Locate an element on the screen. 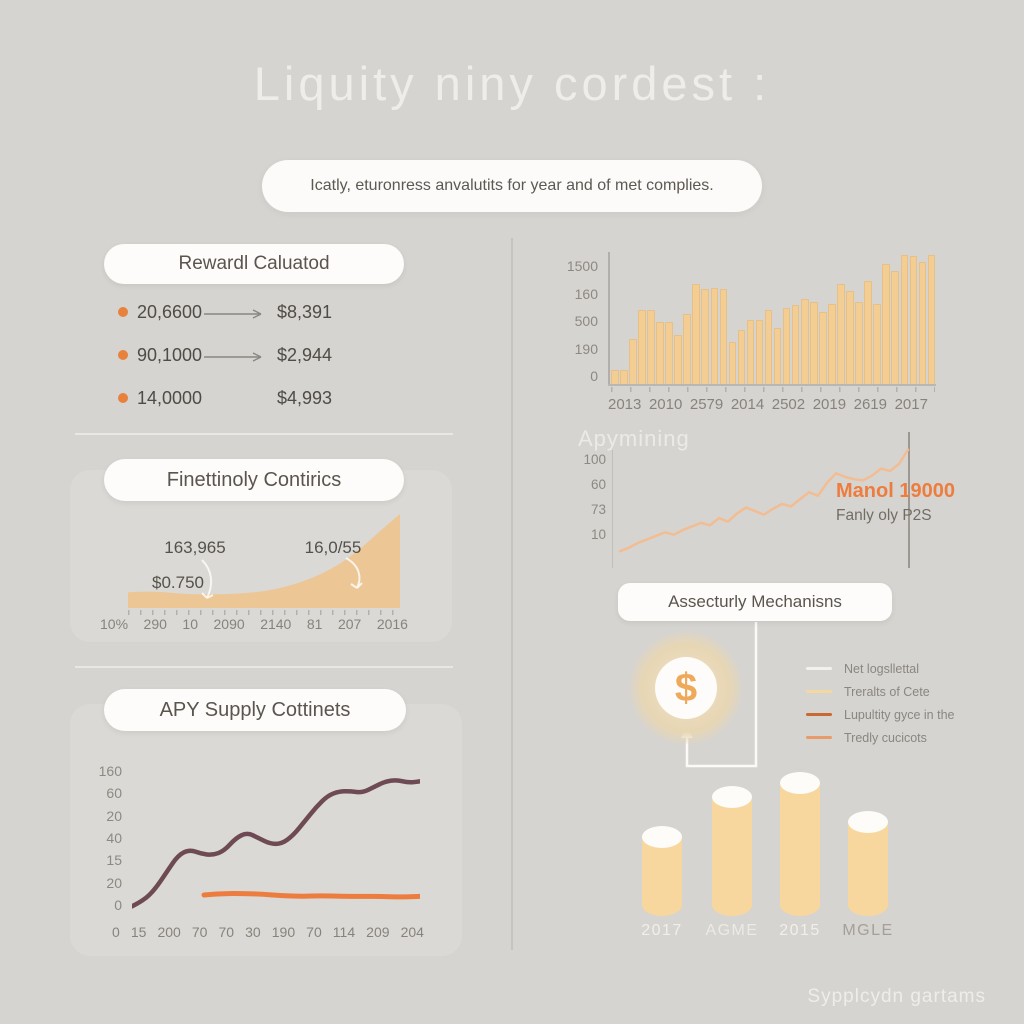 The height and width of the screenshot is (1024, 1024). tick-label: 2016 is located at coordinates (392, 624).